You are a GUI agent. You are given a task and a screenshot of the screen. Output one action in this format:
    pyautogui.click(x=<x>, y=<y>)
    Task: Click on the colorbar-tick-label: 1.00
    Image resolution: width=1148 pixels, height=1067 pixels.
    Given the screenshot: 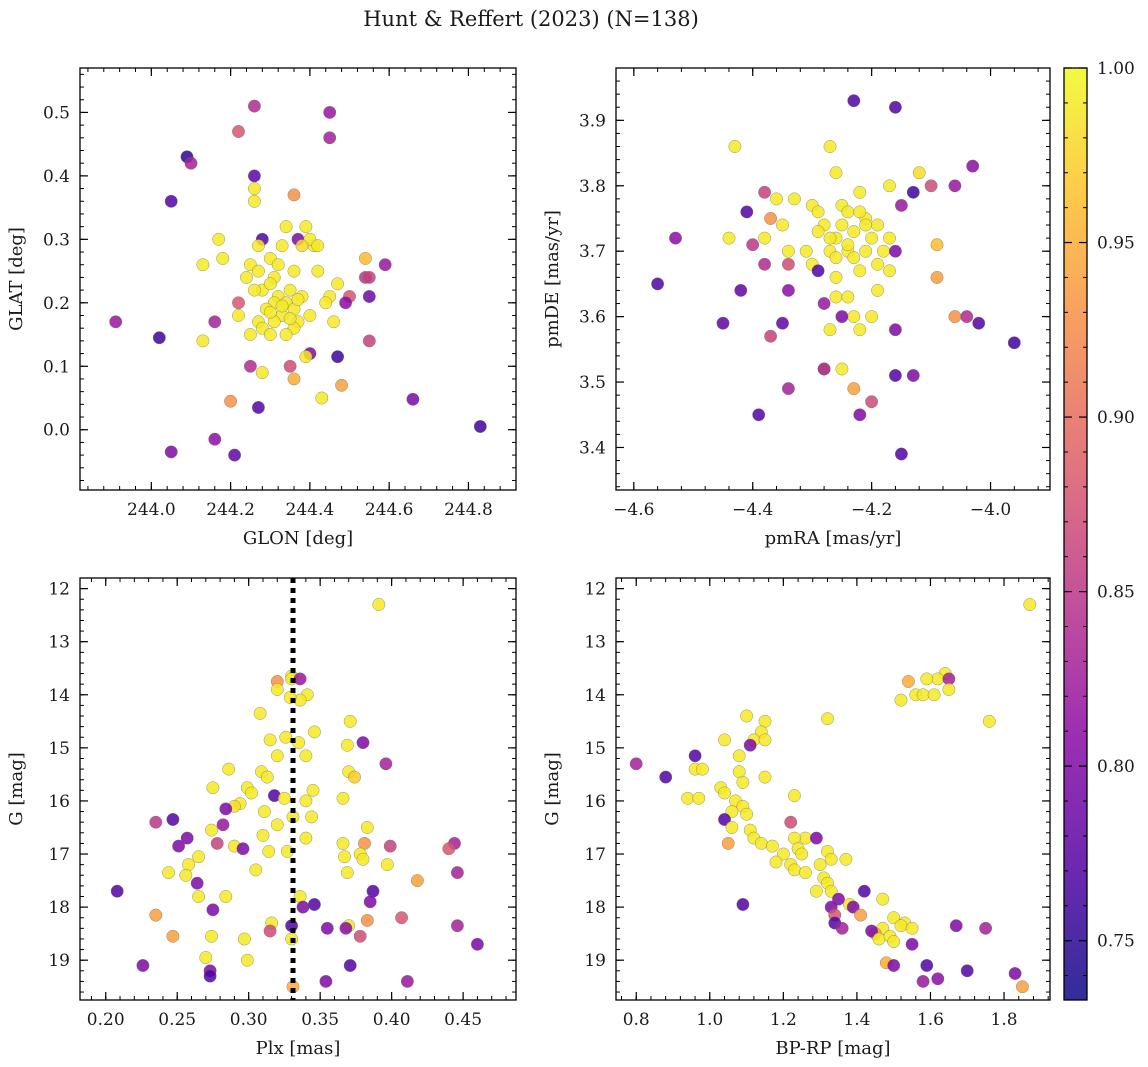 What is the action you would take?
    pyautogui.click(x=1116, y=69)
    